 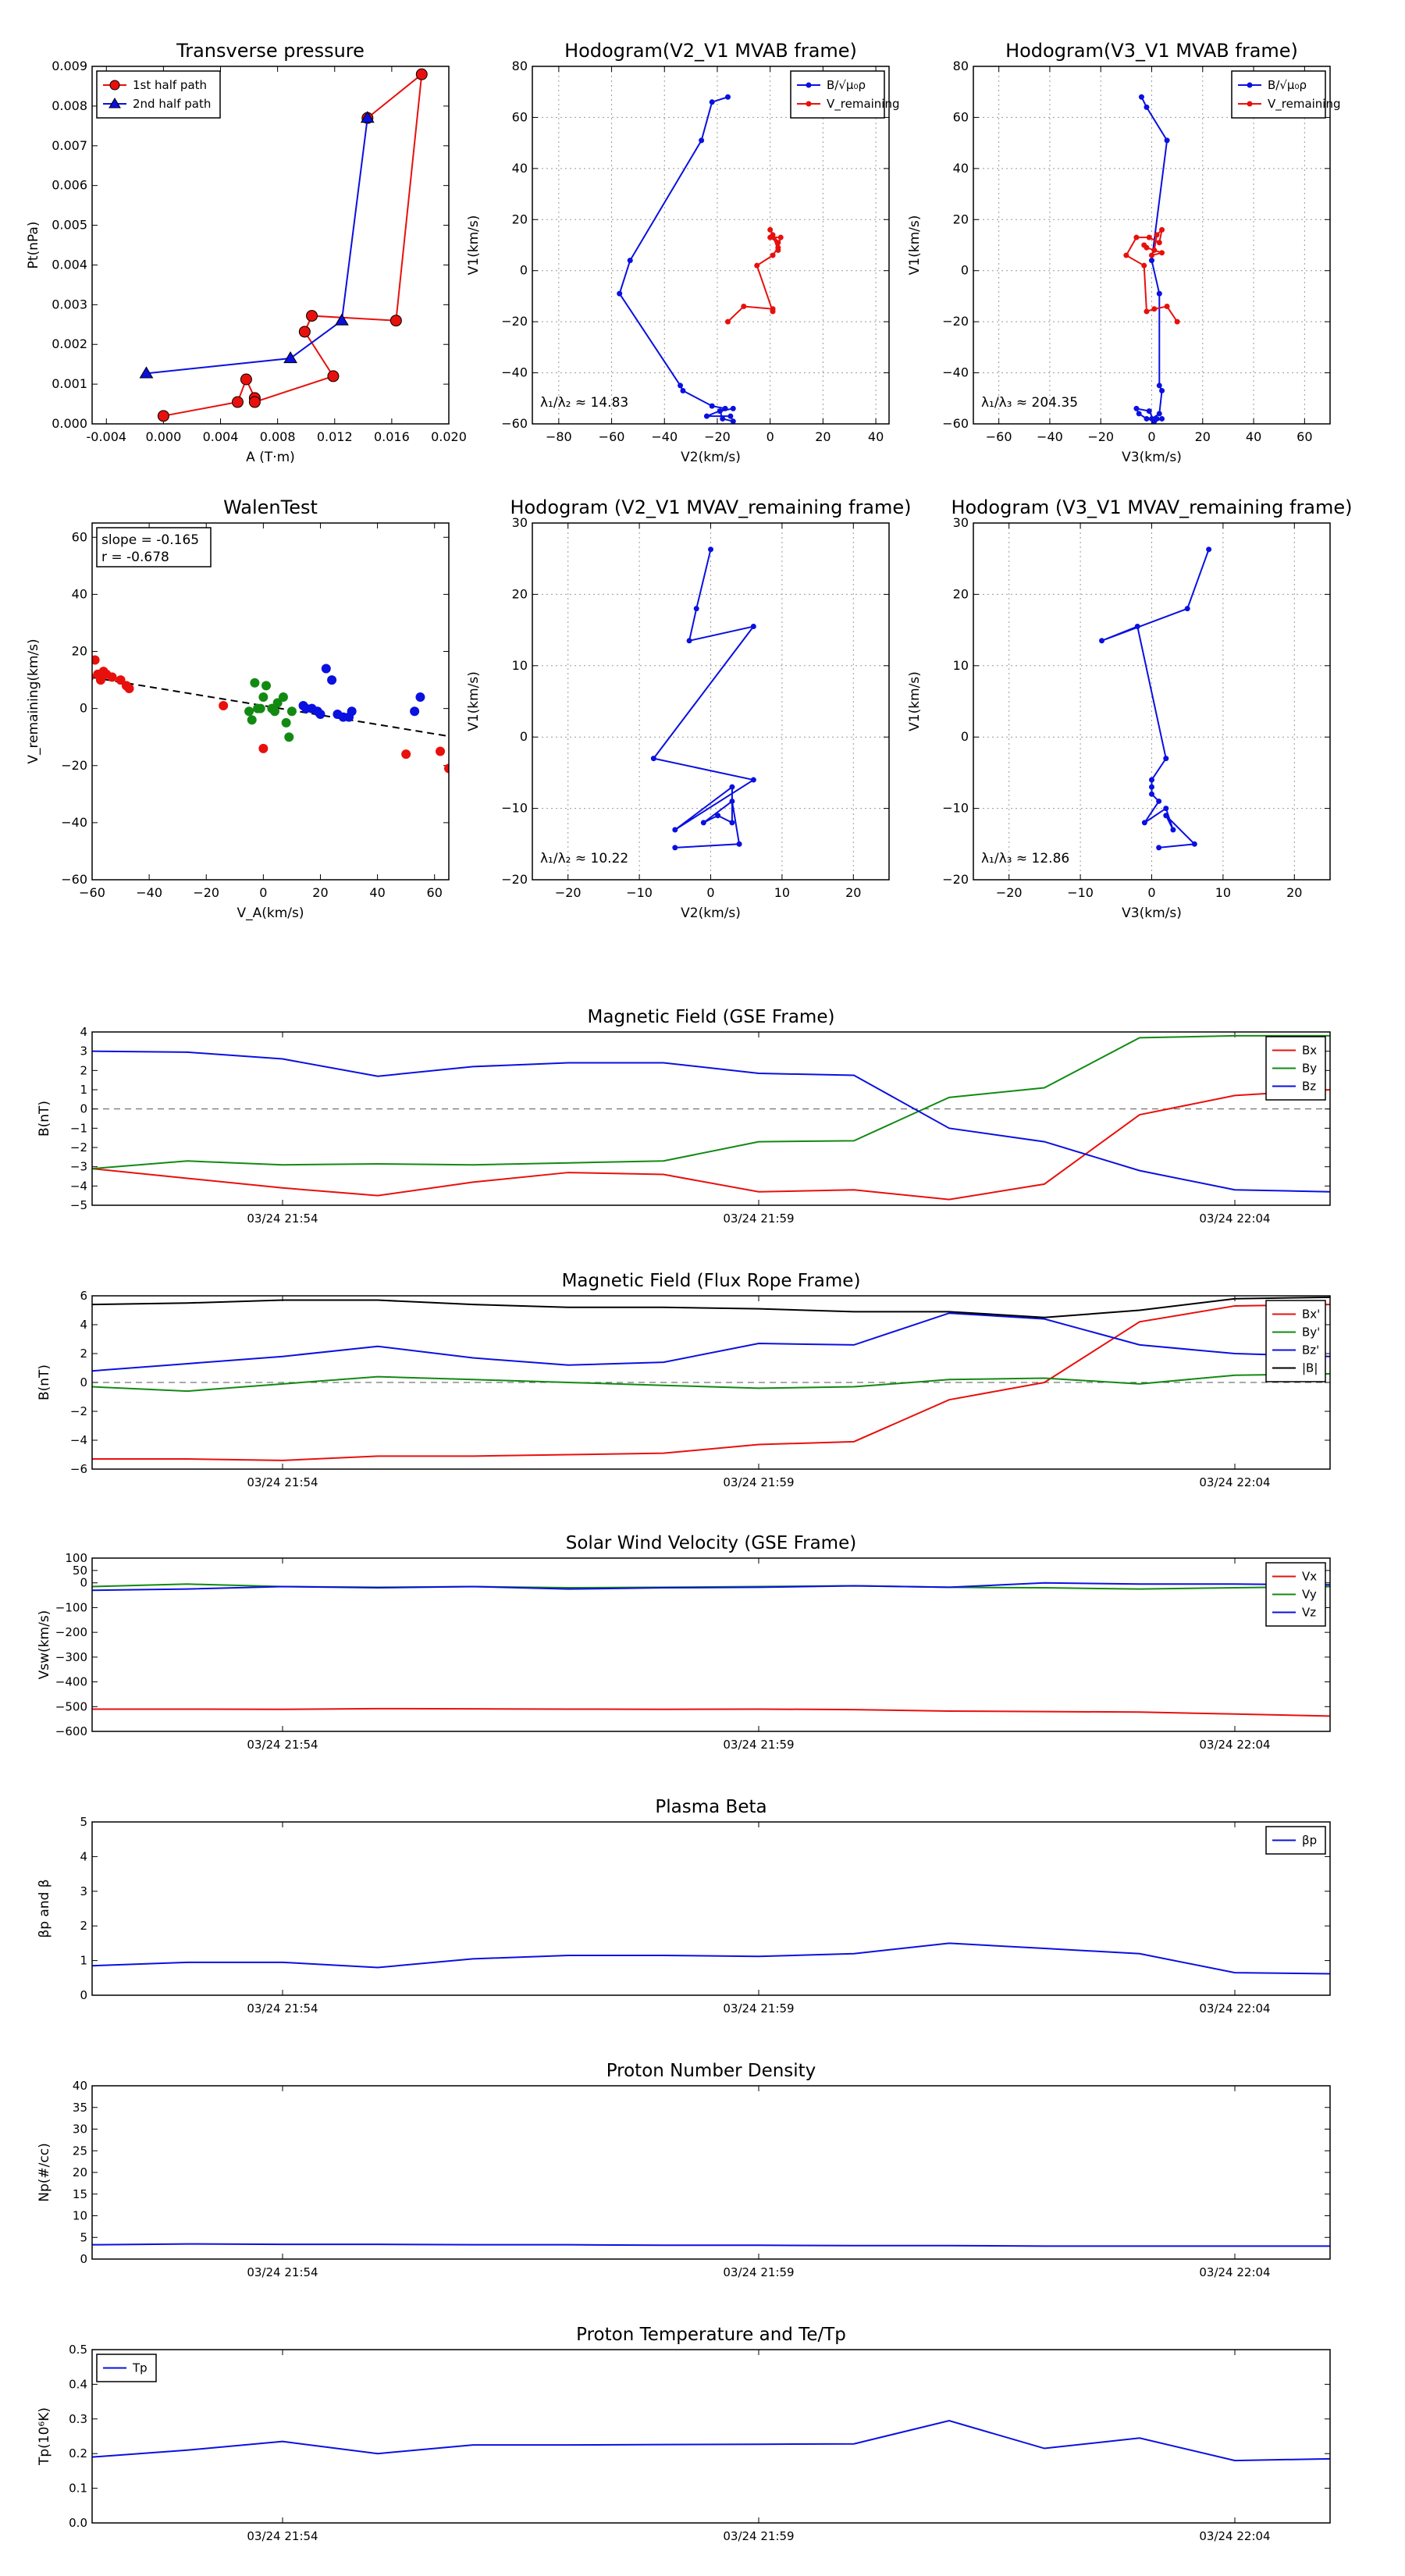 What do you see at coordinates (1151, 259) in the screenshot?
I see `data-layer` at bounding box center [1151, 259].